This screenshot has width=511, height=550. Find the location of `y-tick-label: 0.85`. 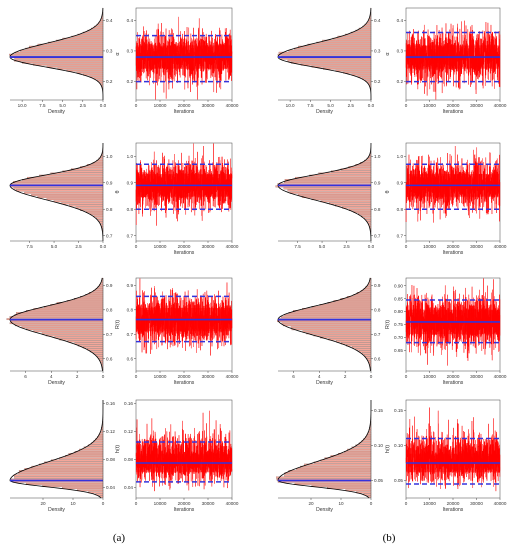

y-tick-label: 0.85 is located at coordinates (398, 298).